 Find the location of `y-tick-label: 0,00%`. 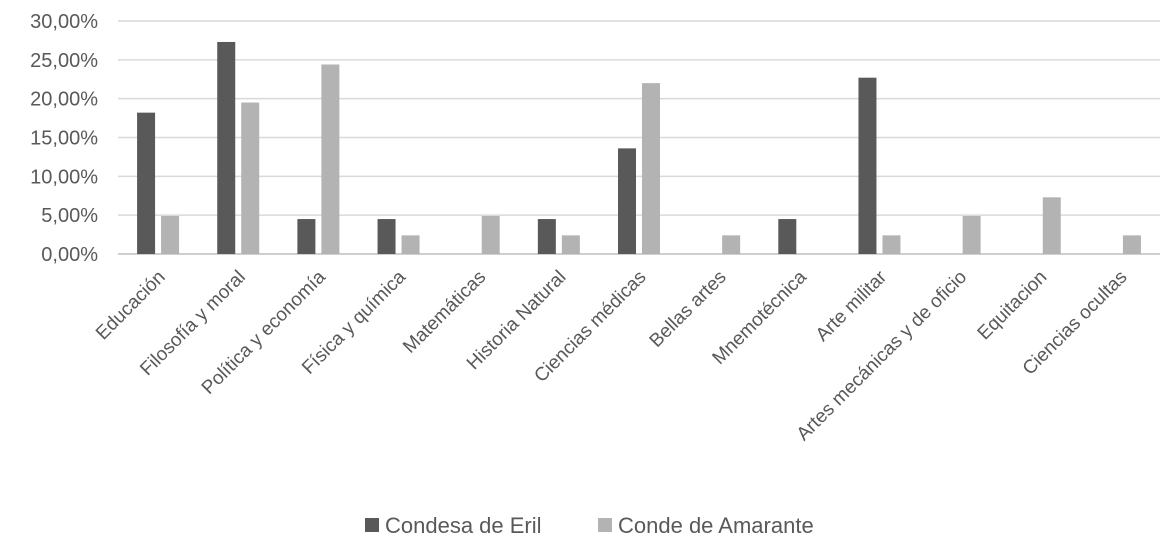

y-tick-label: 0,00% is located at coordinates (69, 255).